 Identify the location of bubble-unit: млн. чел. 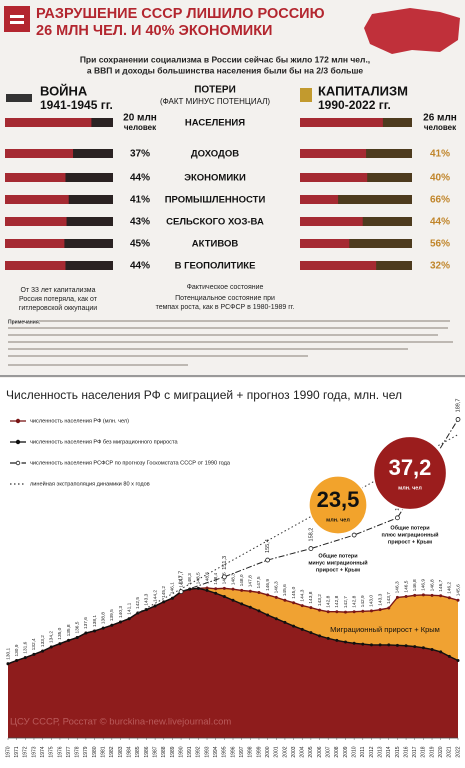
(410, 488).